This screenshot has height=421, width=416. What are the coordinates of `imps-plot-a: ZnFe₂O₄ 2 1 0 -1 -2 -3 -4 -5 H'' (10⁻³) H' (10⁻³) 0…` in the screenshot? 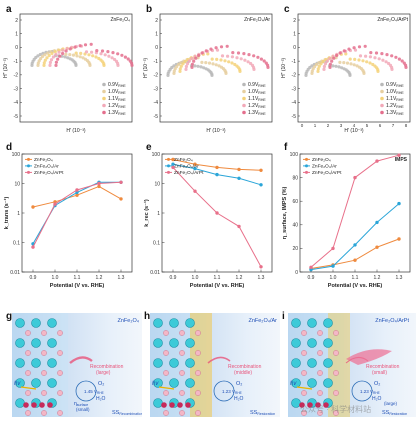 It's located at (68, 73).